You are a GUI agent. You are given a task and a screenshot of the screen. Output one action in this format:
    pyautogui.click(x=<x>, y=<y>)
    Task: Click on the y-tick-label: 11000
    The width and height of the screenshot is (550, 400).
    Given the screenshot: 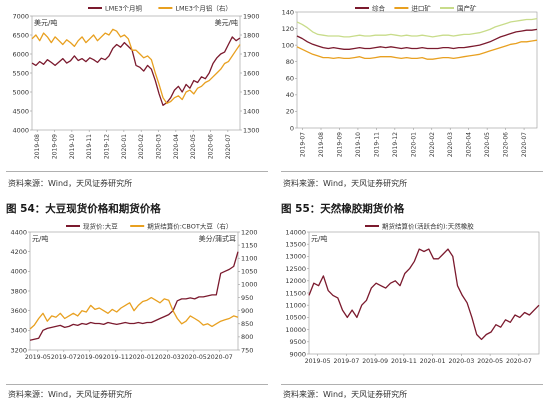 What is the action you would take?
    pyautogui.click(x=295, y=306)
    